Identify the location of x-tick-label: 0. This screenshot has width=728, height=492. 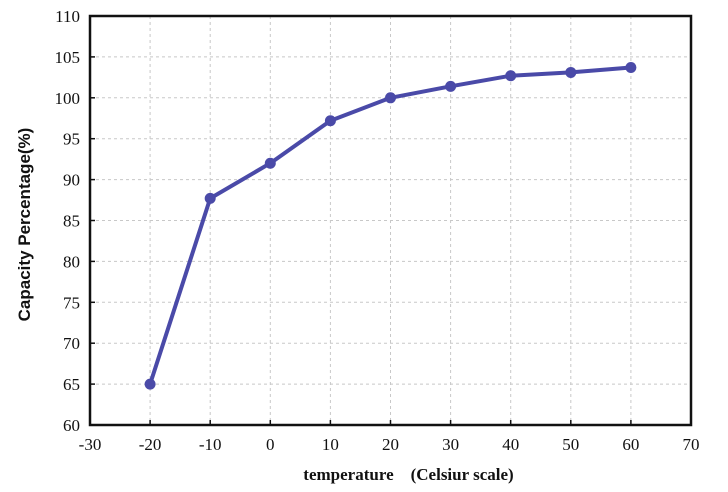
(270, 444).